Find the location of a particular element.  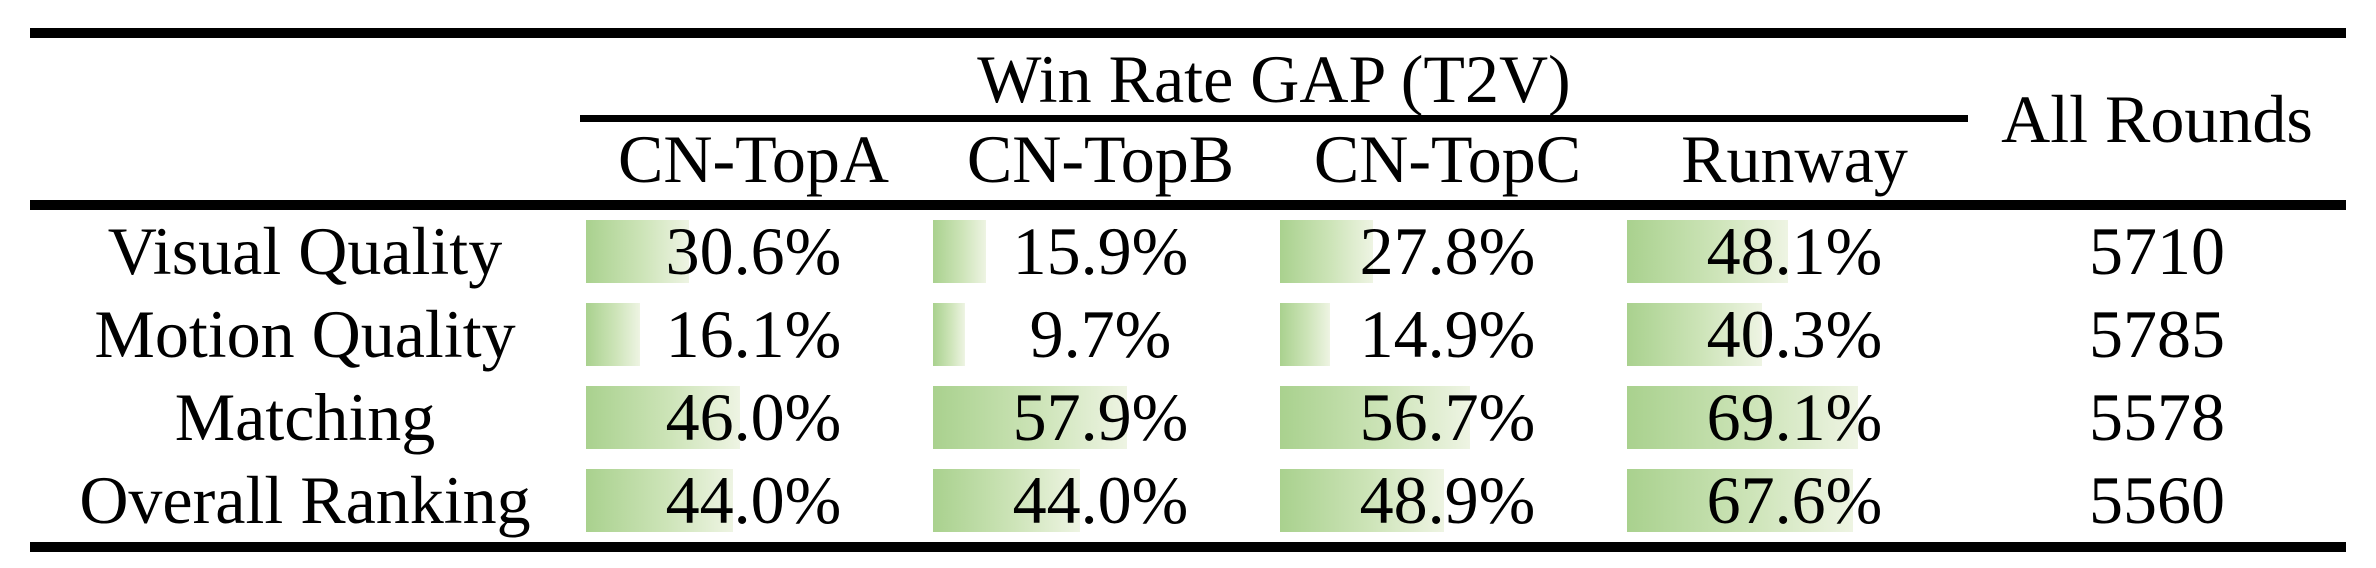

win-rate-value: 48.1% is located at coordinates (1794, 251).